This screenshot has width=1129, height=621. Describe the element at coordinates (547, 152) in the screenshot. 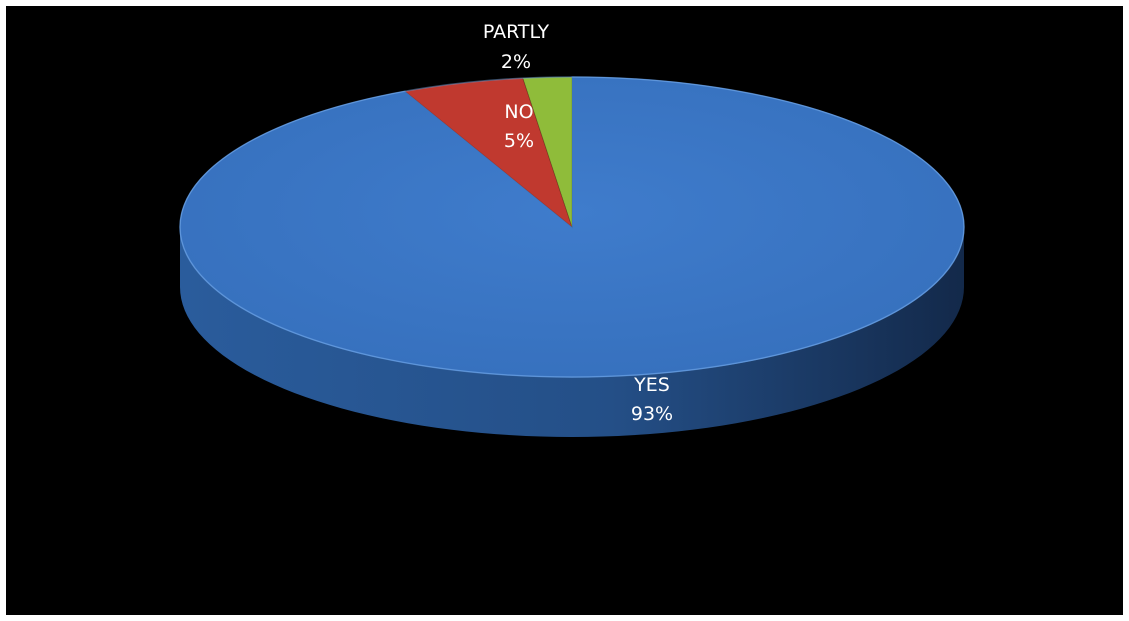

I see `pie-slice-partly` at that location.